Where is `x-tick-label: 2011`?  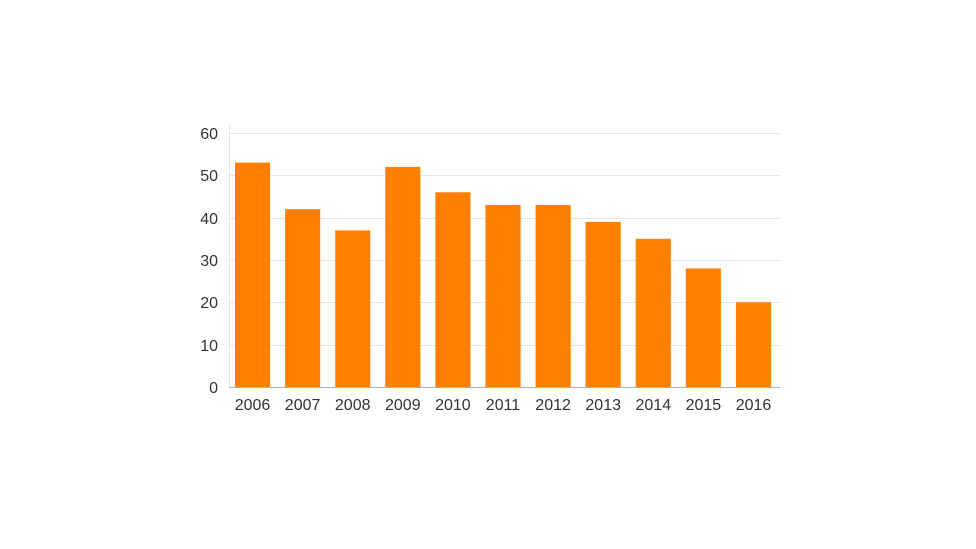 x-tick-label: 2011 is located at coordinates (503, 405).